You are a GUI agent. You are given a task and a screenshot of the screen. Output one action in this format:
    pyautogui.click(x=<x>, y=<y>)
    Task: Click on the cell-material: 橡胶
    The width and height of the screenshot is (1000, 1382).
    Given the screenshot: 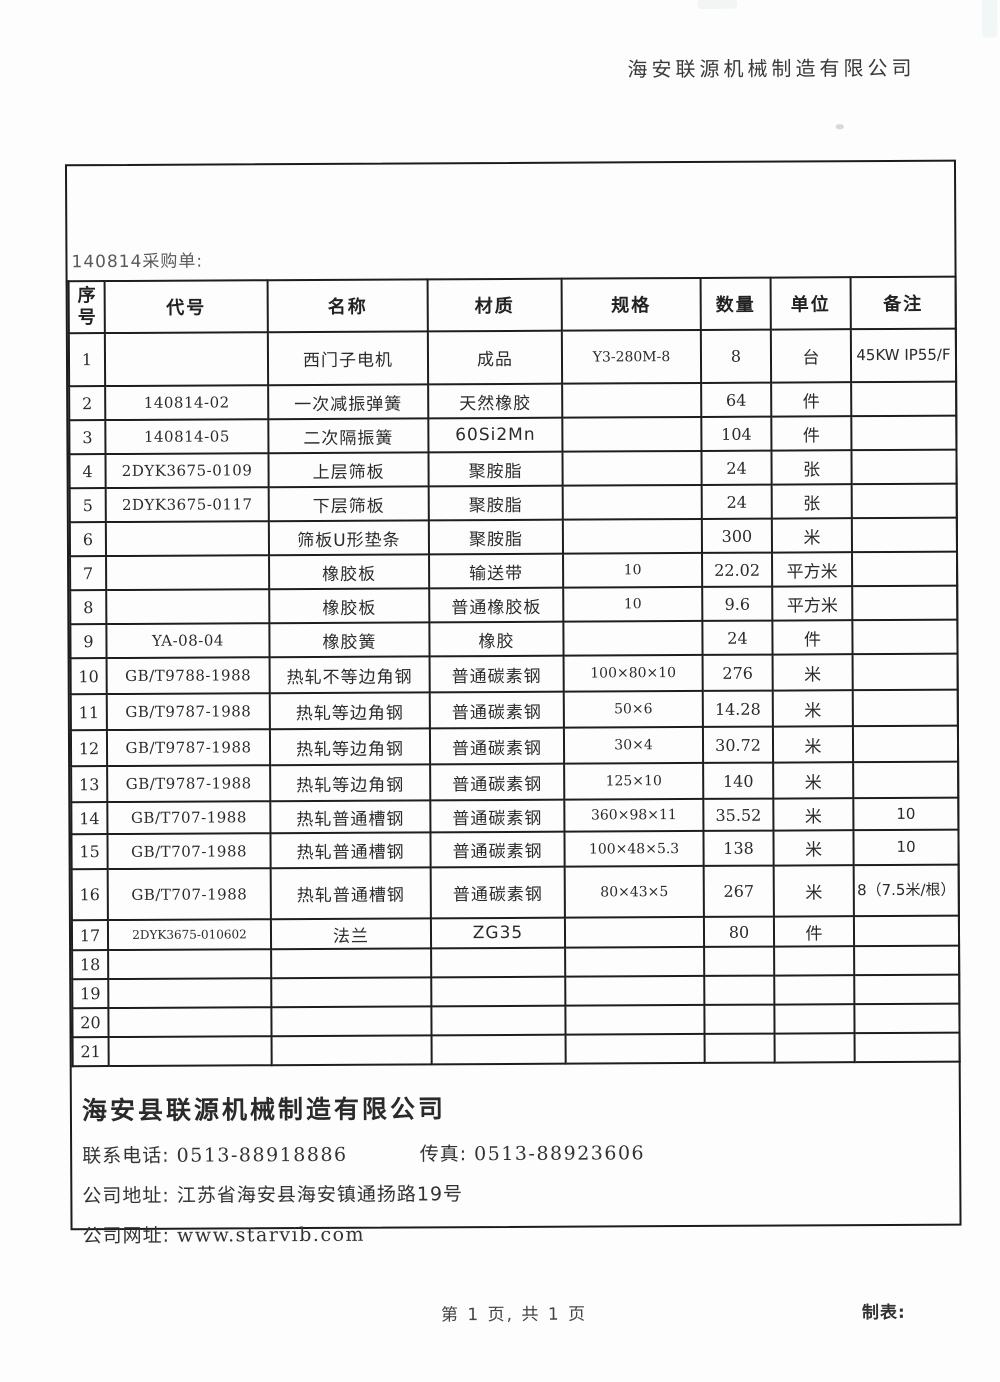 What is the action you would take?
    pyautogui.click(x=496, y=639)
    